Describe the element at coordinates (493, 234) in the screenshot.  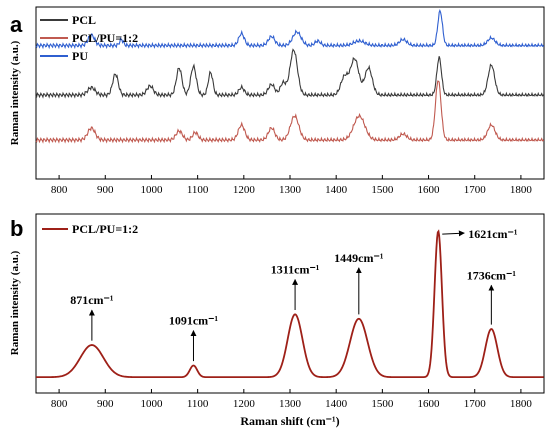
I see `annotation-label: 1621cm⁻¹` at that location.